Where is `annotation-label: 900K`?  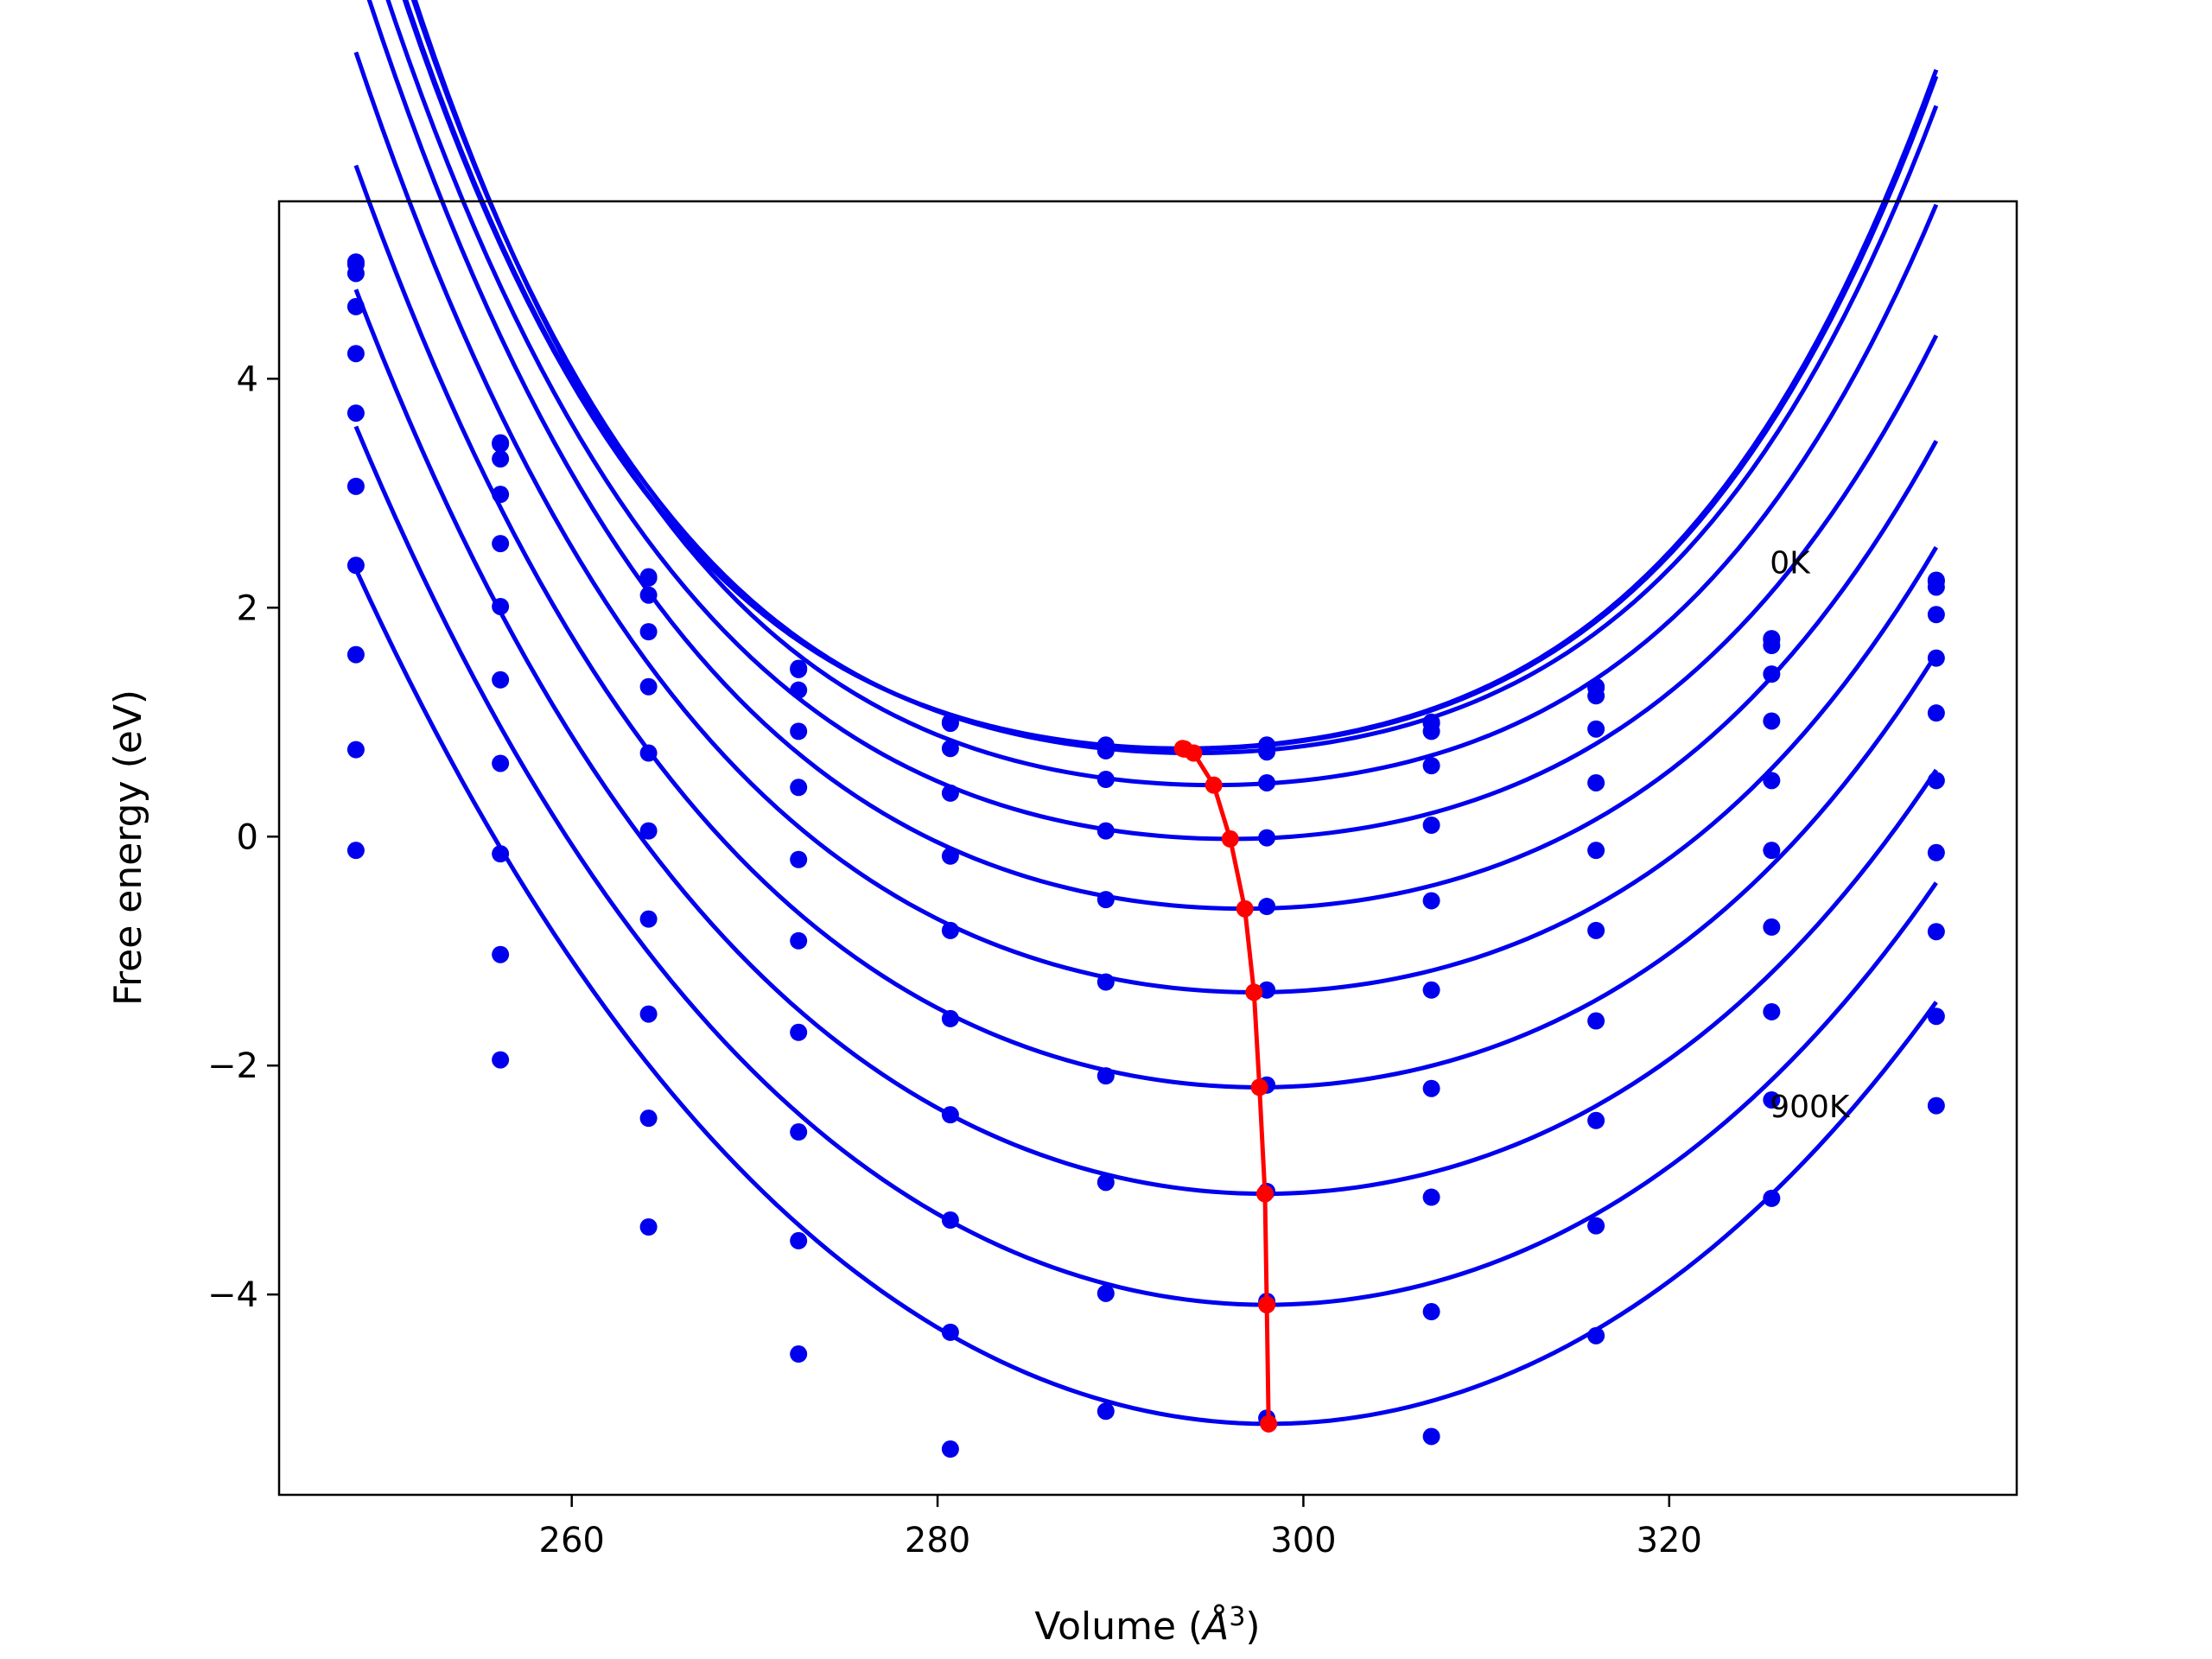 annotation-label: 900K is located at coordinates (1811, 1107).